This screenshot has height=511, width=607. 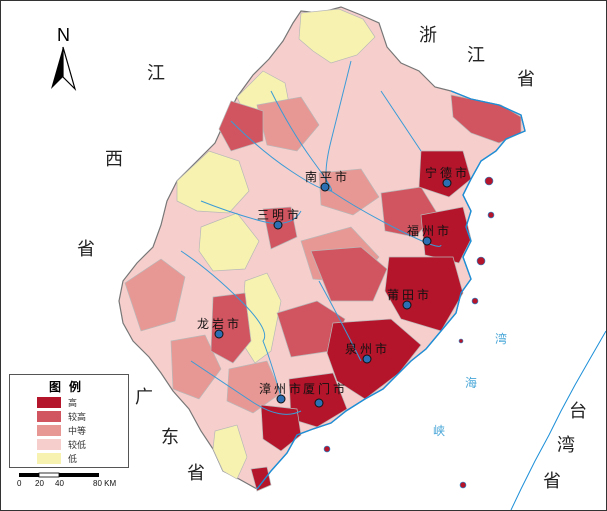 What do you see at coordinates (578, 411) in the screenshot?
I see `label-taiwan-1: 台` at bounding box center [578, 411].